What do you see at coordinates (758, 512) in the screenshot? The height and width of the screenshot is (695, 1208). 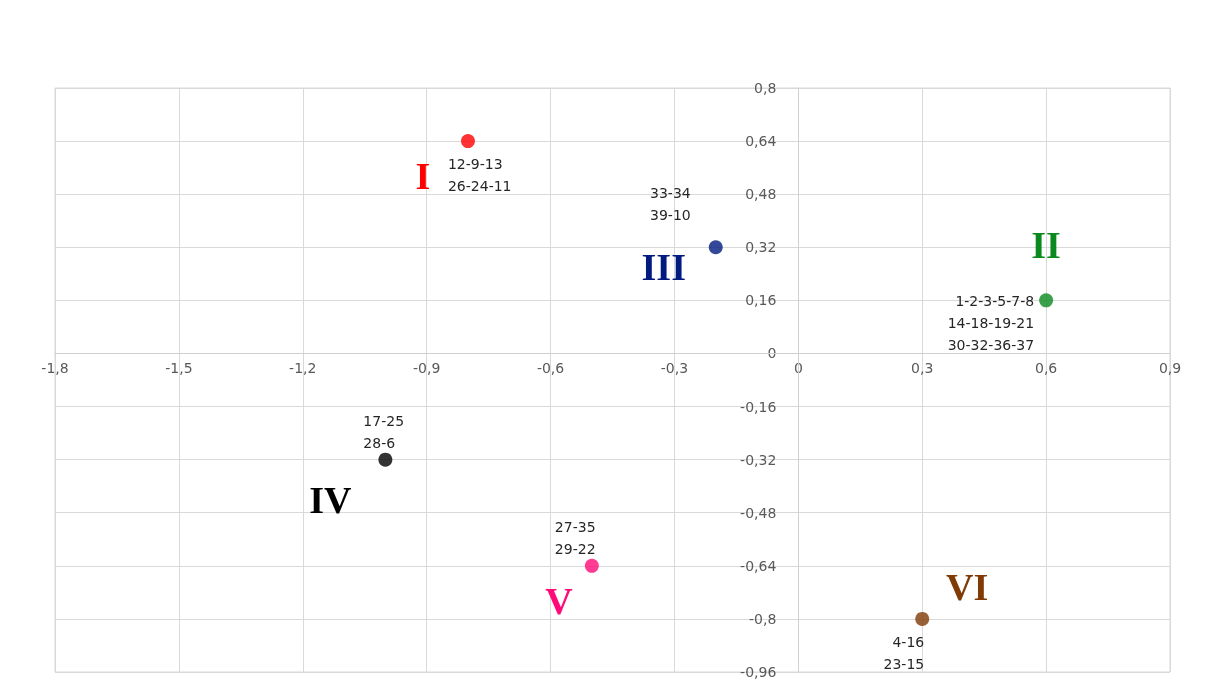 I see `y-tick-label: -0,48` at bounding box center [758, 512].